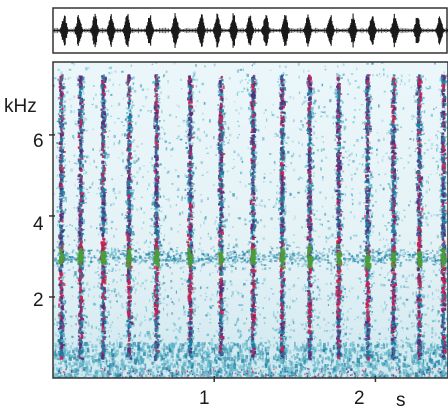  I want to click on oscillogram-panel, so click(250, 30).